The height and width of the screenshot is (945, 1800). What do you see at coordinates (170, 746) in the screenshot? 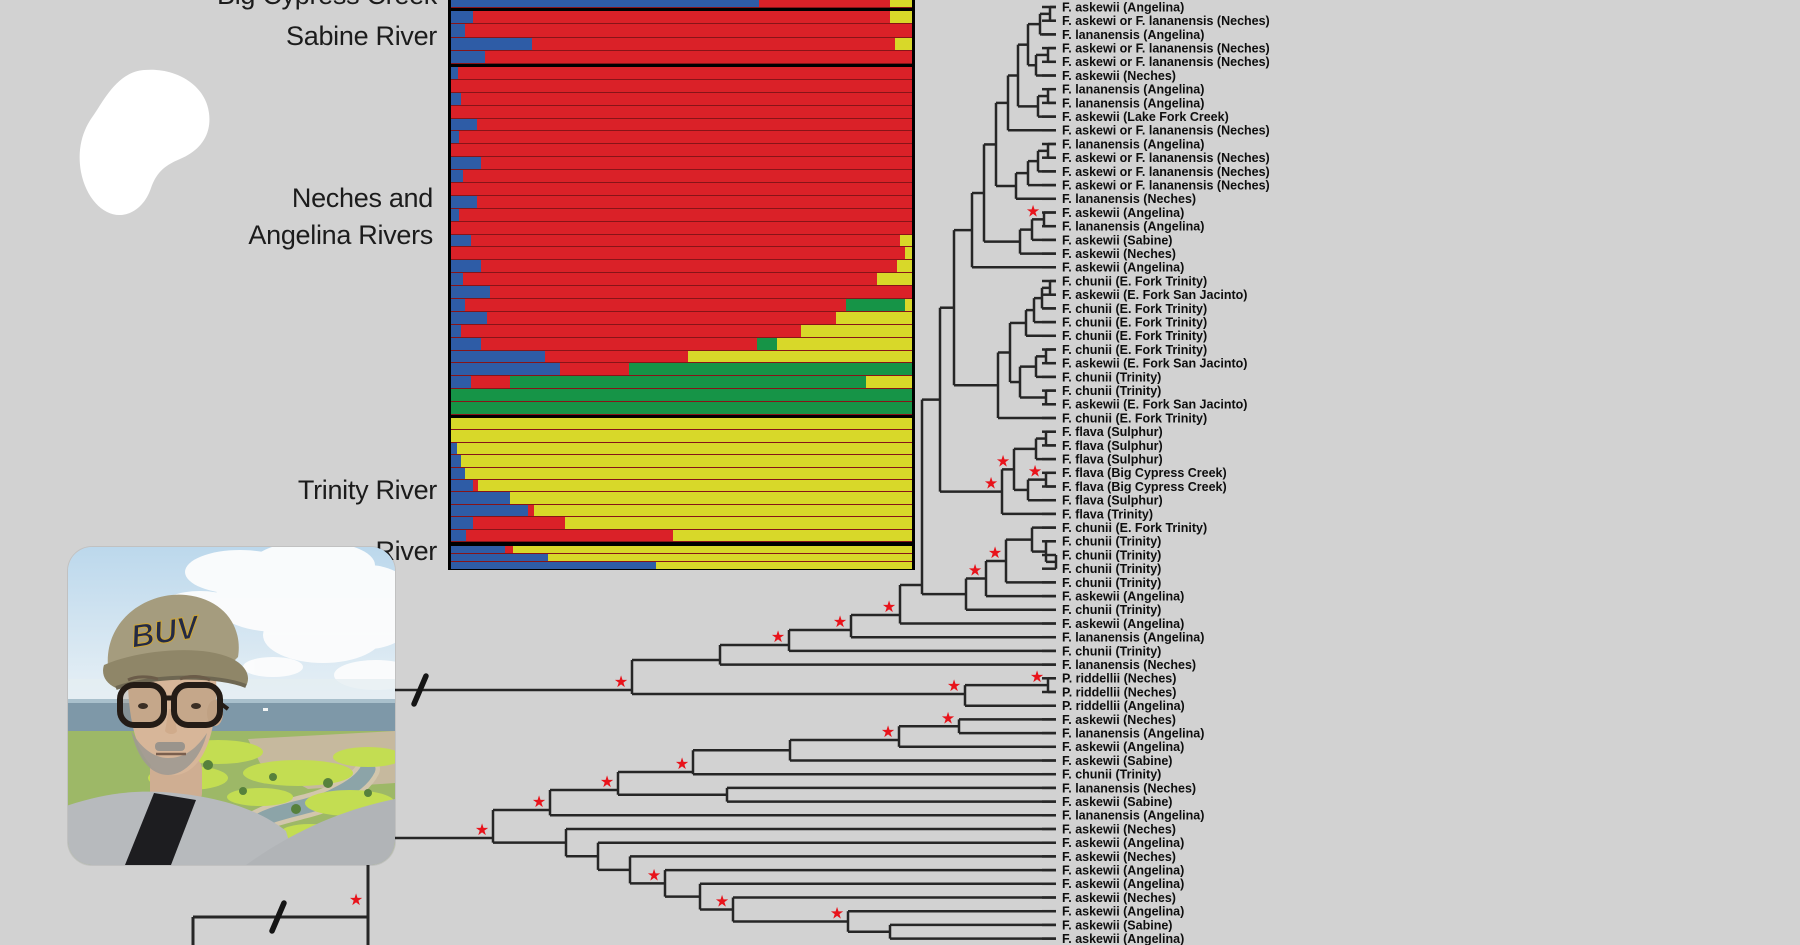
I see `person-mustache` at bounding box center [170, 746].